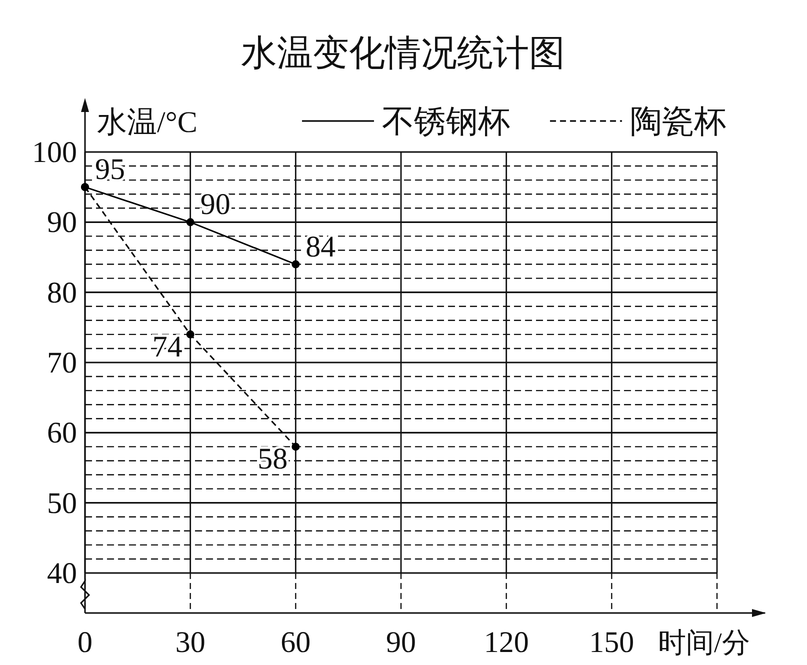 This screenshot has width=807, height=665. What do you see at coordinates (403, 53) in the screenshot?
I see `title: 水温变化情况统计图` at bounding box center [403, 53].